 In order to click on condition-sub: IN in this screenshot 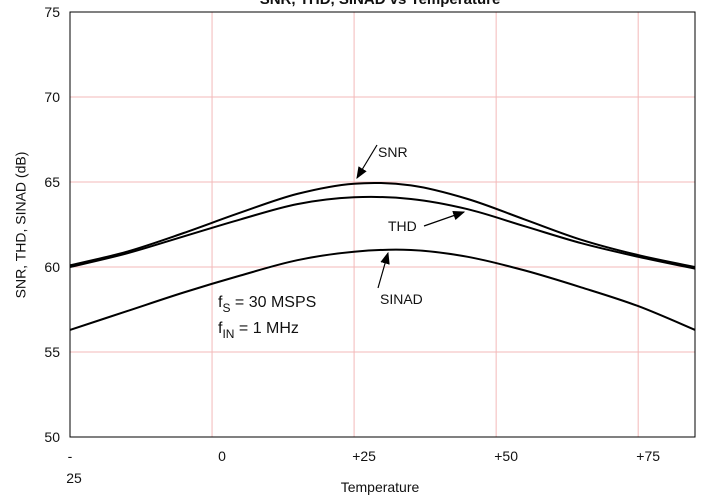, I will do `click(228, 334)`.